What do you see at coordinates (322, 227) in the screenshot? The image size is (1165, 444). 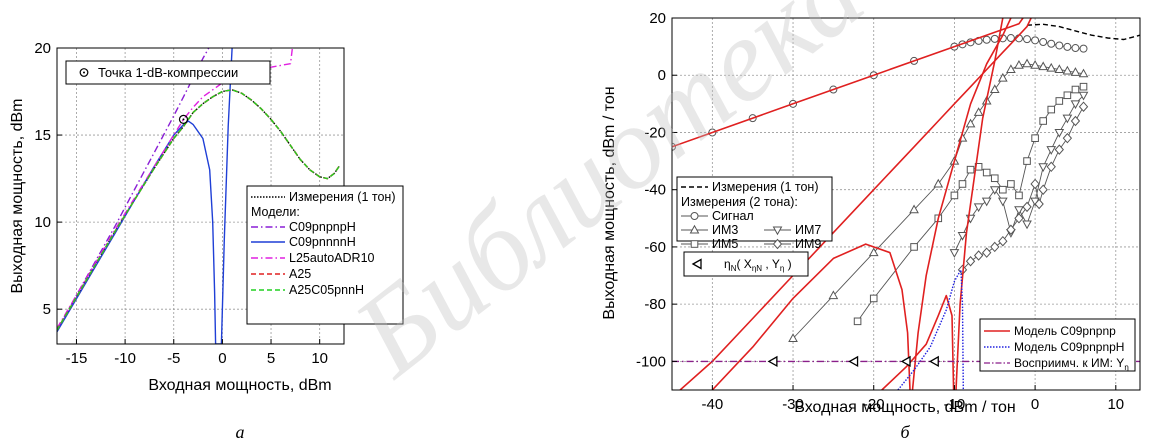 I see `legend-a-entry: C09pnpnpH` at bounding box center [322, 227].